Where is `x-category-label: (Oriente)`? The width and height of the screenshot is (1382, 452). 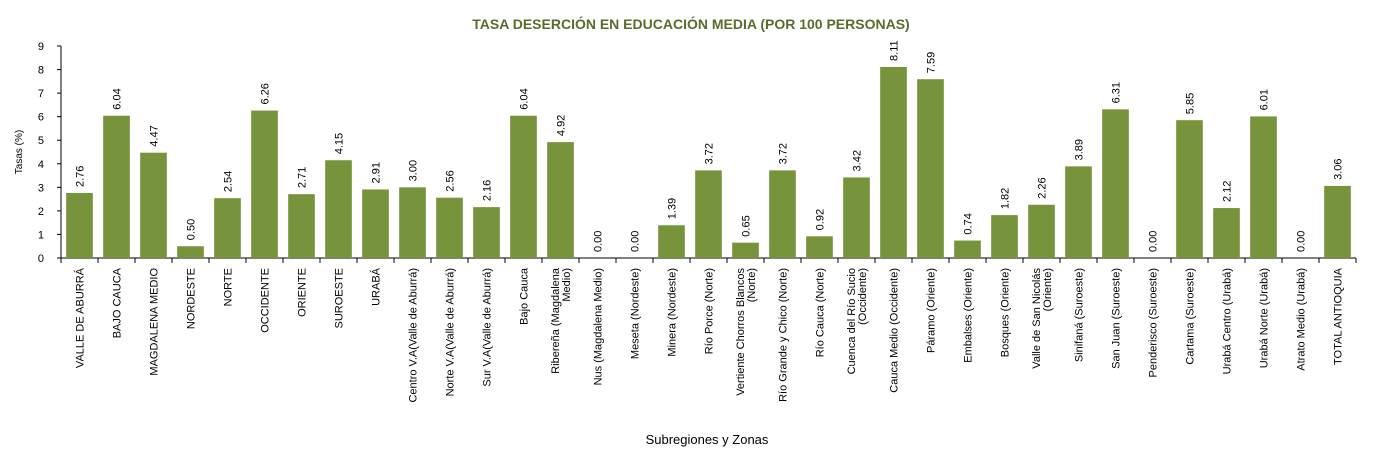
x-category-label: (Oriente) is located at coordinates (1048, 289).